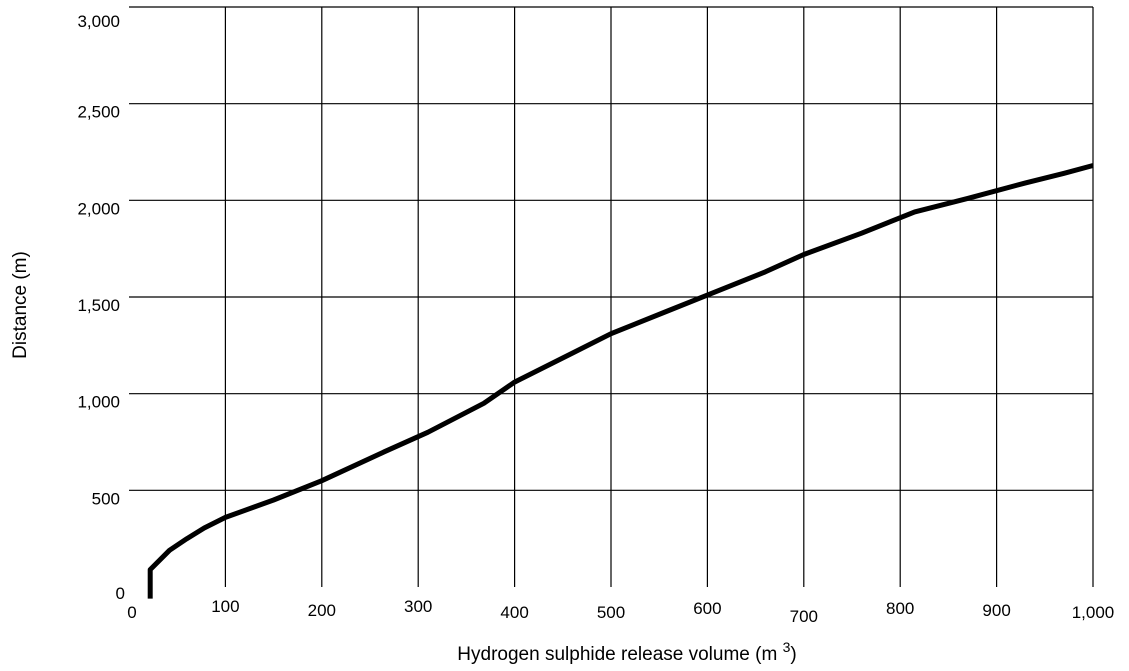  I want to click on x-tick-label-6: 600, so click(707, 608).